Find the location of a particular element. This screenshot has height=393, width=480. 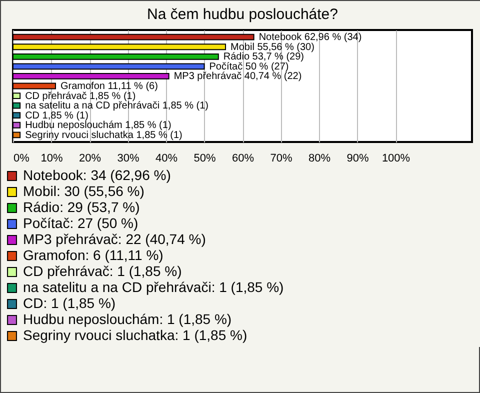

legend-label: Mobil: 30 (55,56 %) is located at coordinates (83, 191).